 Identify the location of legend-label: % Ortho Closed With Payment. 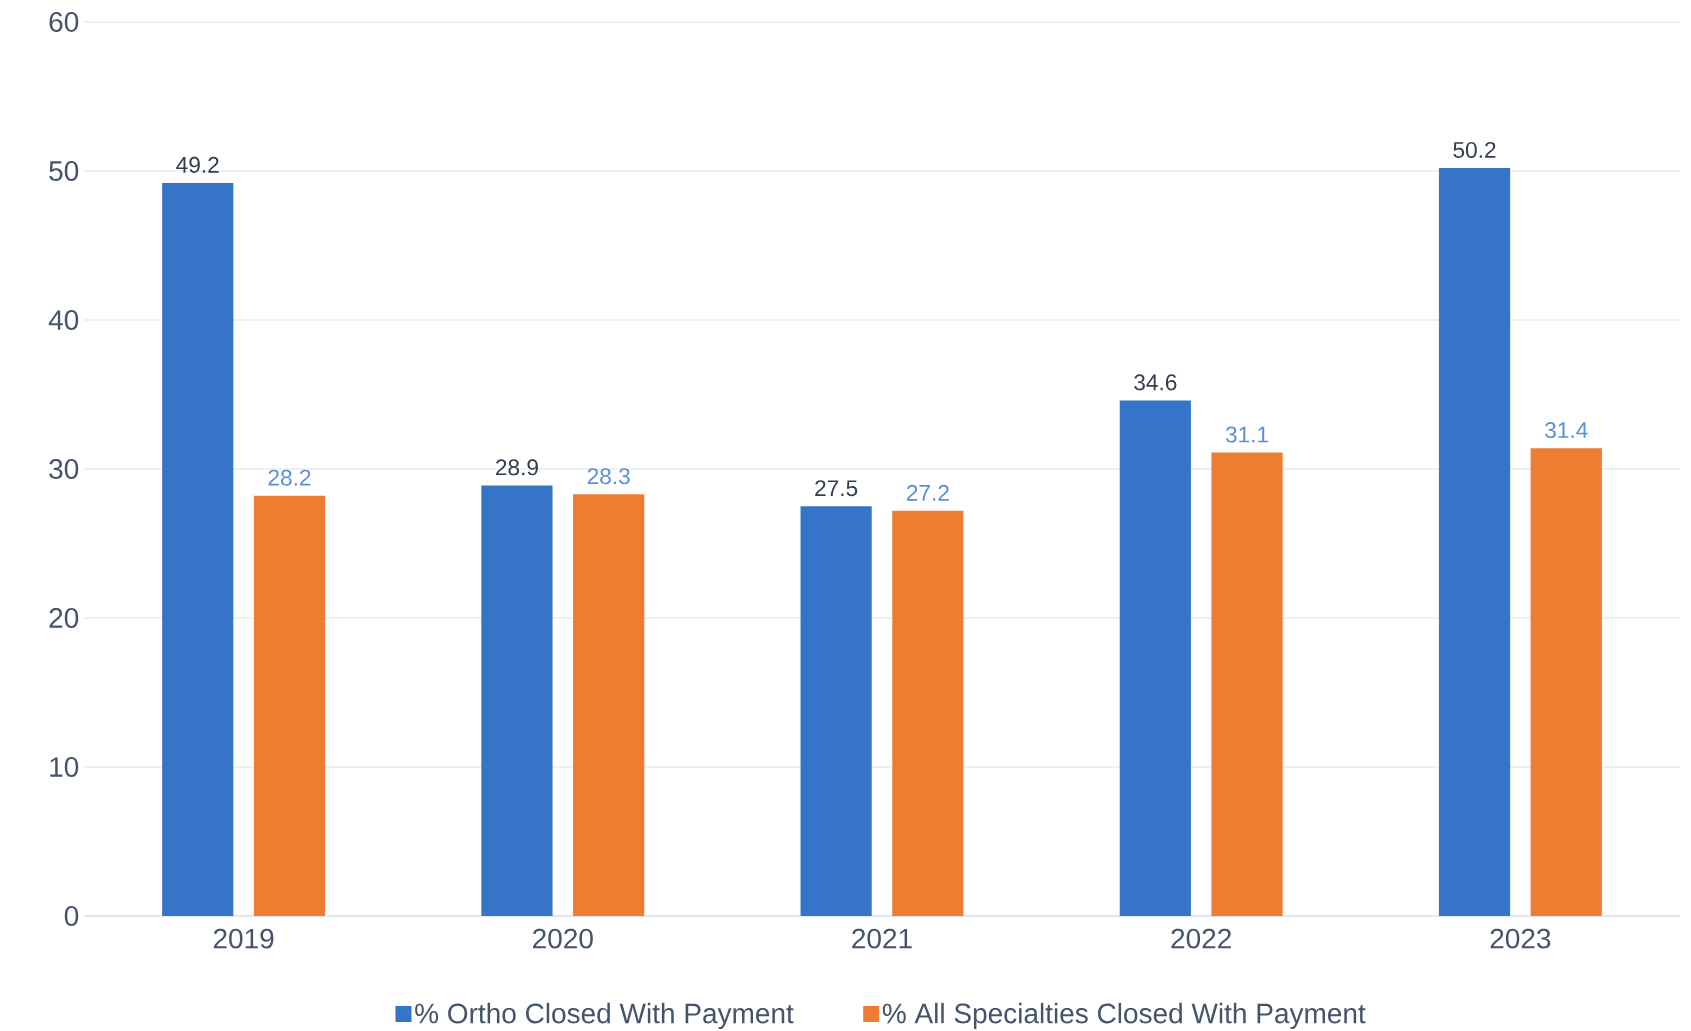
(604, 1015).